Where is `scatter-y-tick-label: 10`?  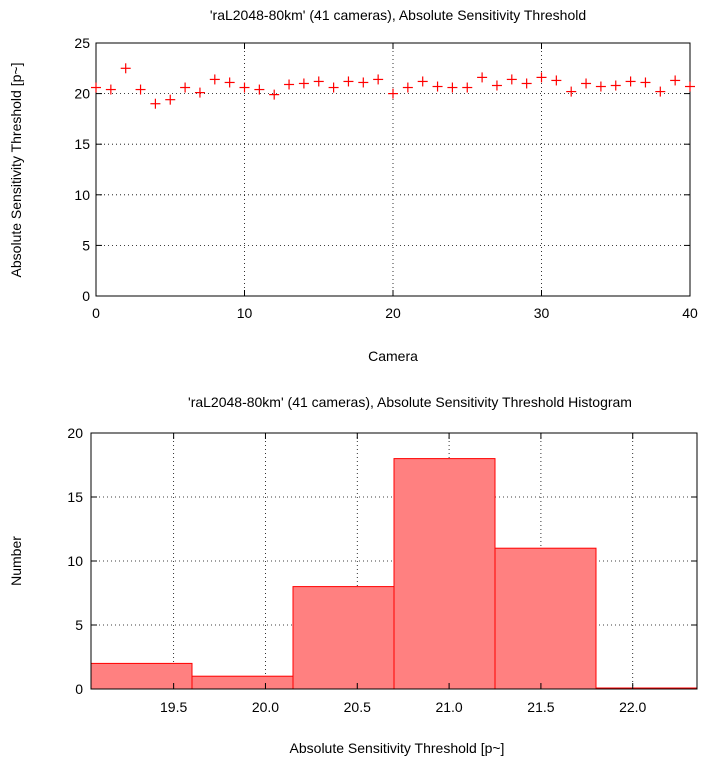 scatter-y-tick-label: 10 is located at coordinates (82, 195).